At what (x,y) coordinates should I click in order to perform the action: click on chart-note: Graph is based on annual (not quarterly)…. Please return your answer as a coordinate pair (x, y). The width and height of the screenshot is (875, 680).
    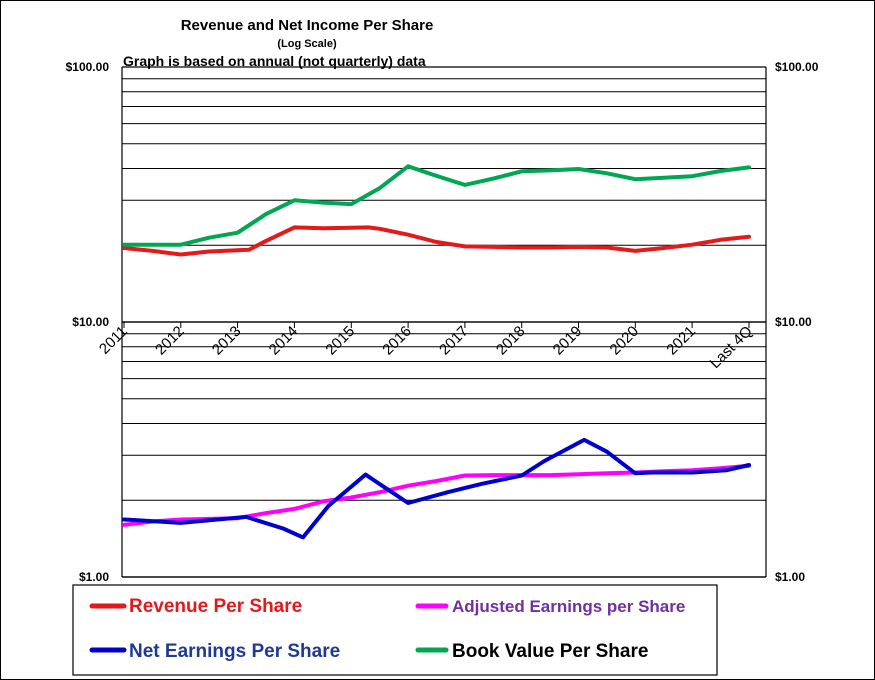
    Looking at the image, I should click on (274, 61).